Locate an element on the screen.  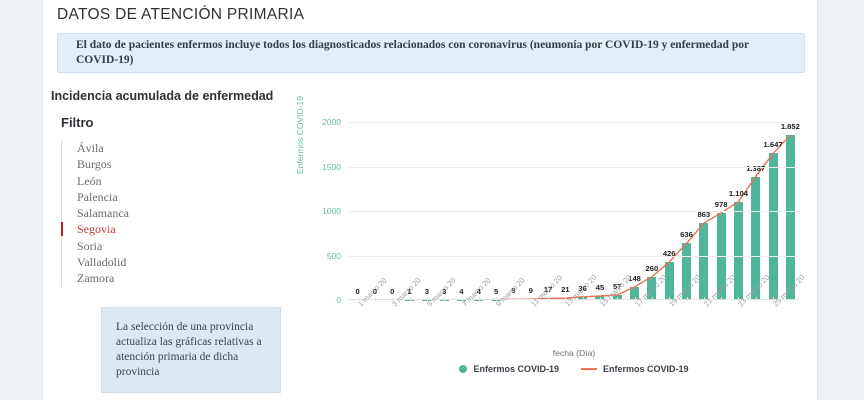
x-axis-baseline is located at coordinates (574, 299).